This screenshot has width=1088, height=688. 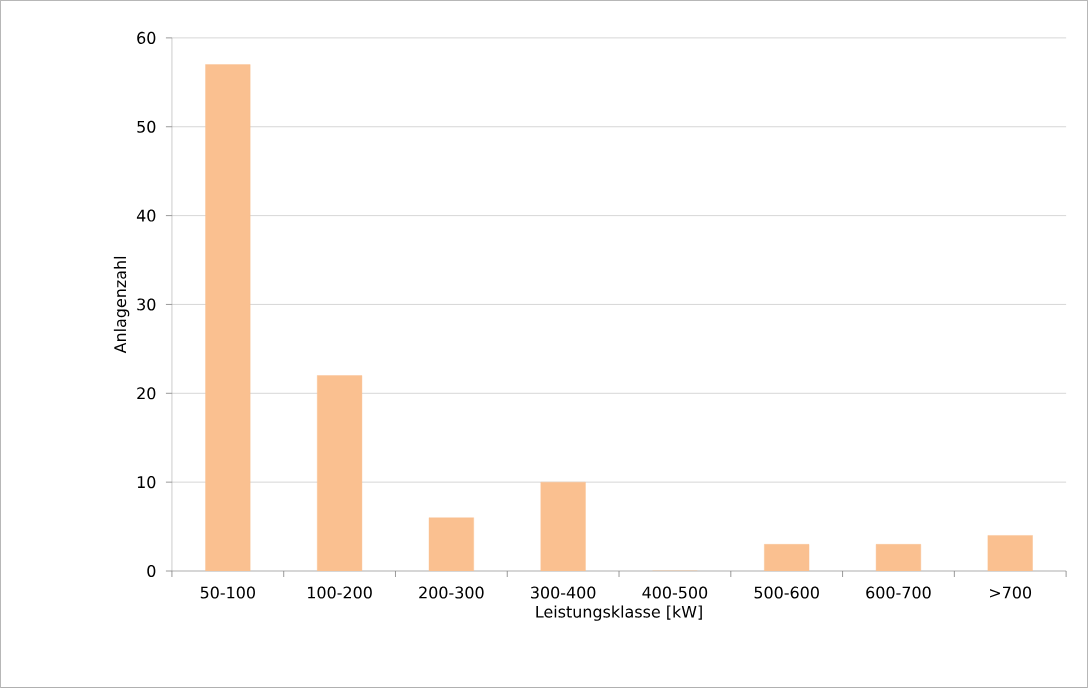 I want to click on y-tick-label: 40, so click(x=146, y=215).